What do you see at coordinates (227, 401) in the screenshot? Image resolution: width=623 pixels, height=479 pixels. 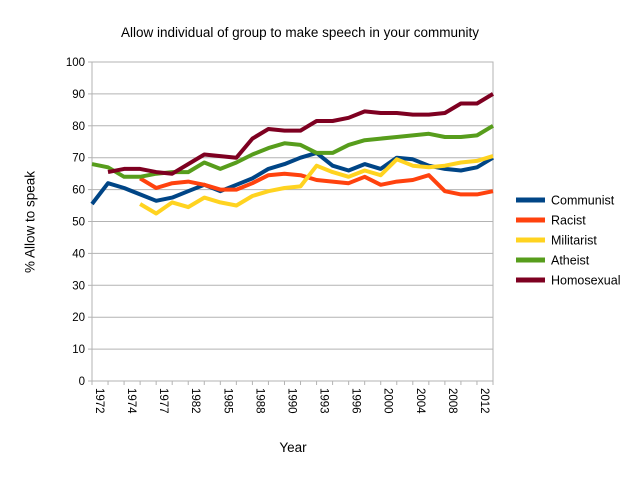 I see `x-tick-label: 1985` at bounding box center [227, 401].